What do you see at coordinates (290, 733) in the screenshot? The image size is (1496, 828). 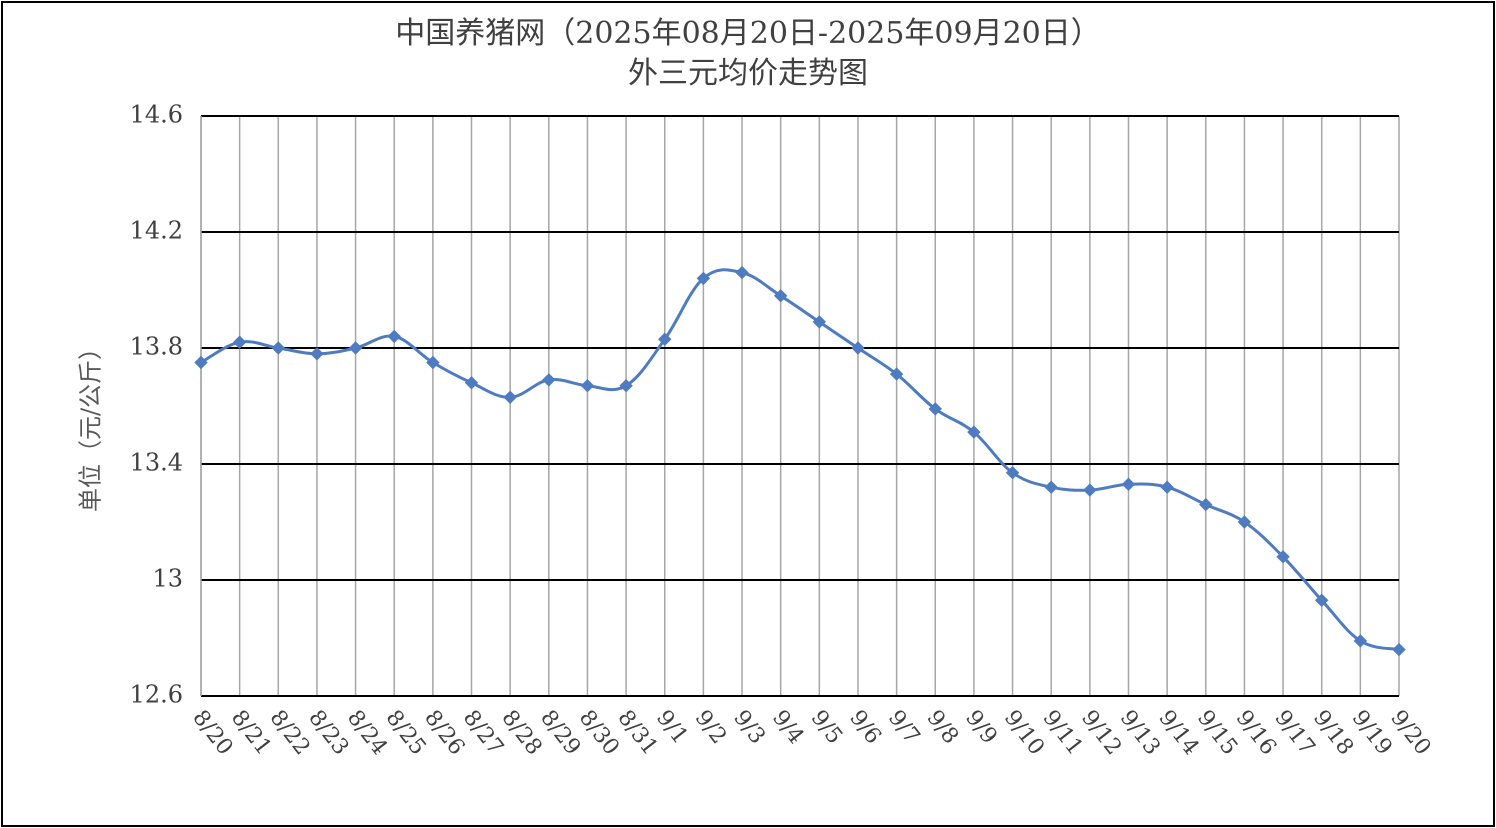 I see `x-tick-label: 8/22` at bounding box center [290, 733].